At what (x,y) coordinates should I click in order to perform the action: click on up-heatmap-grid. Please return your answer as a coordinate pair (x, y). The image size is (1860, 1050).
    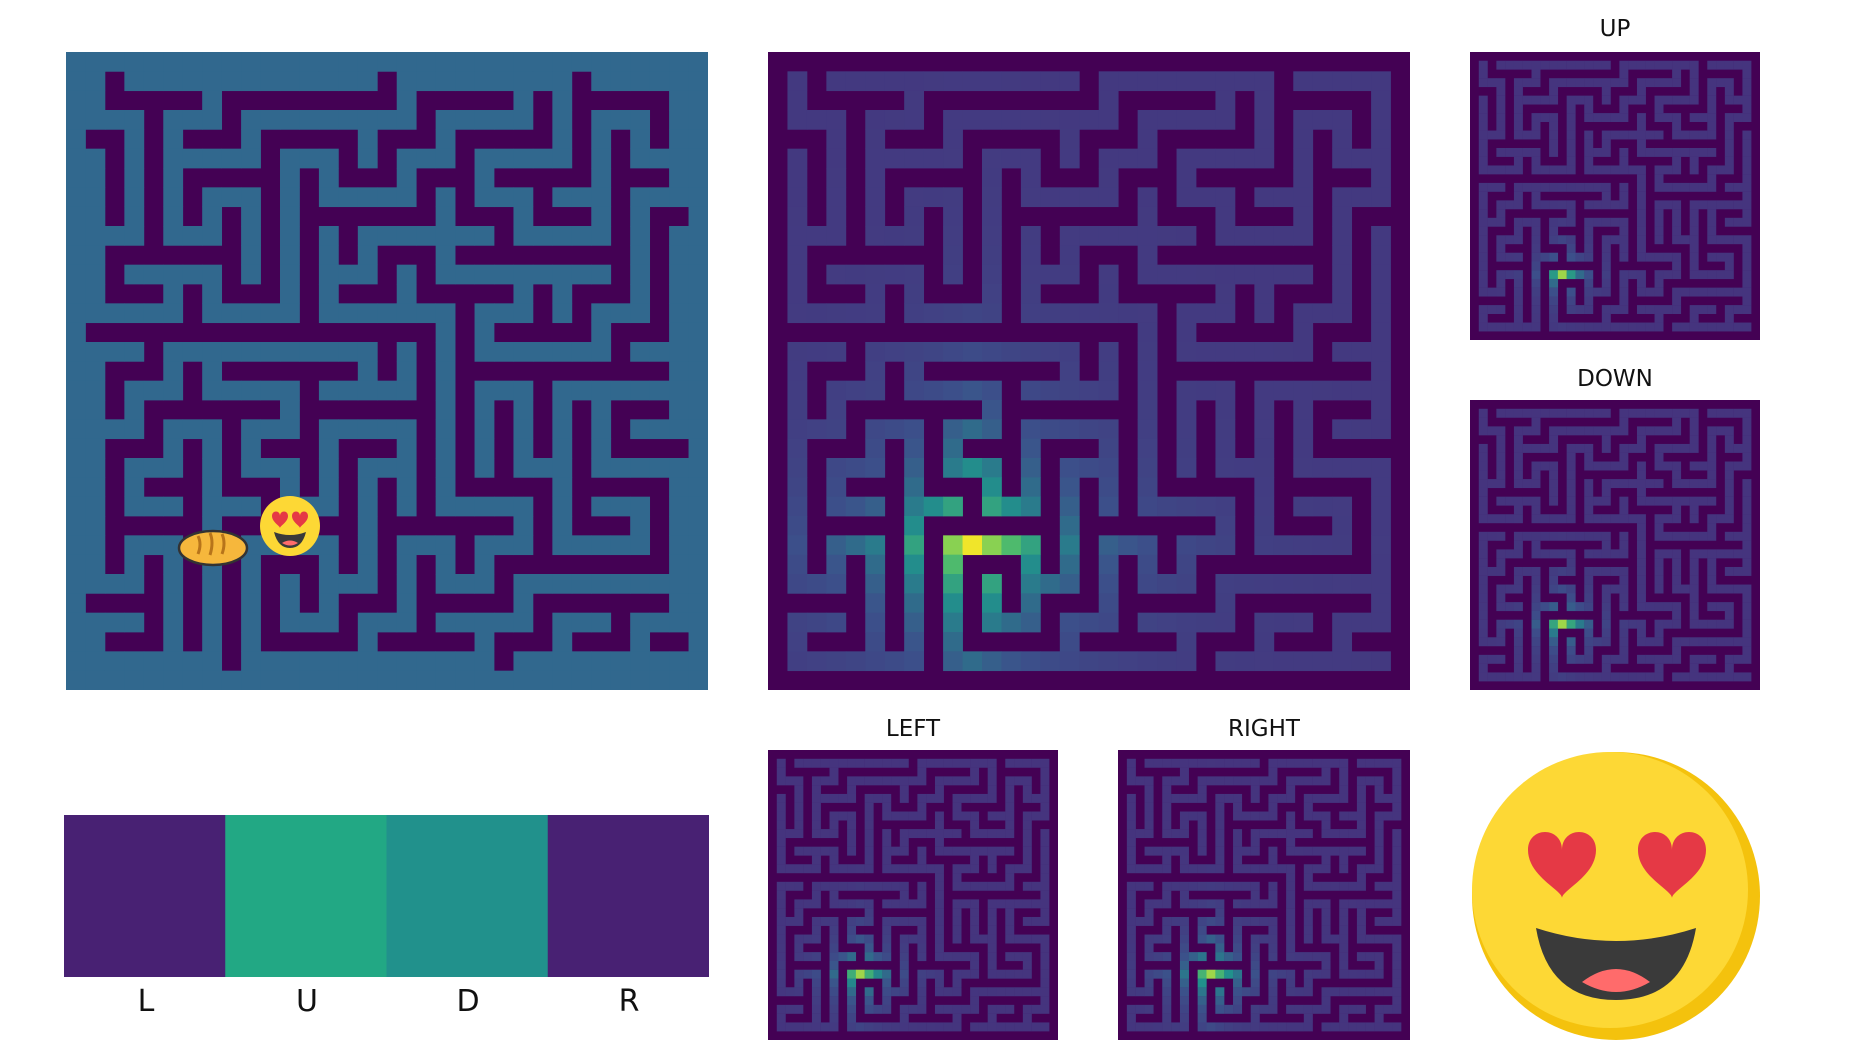
    Looking at the image, I should click on (1615, 196).